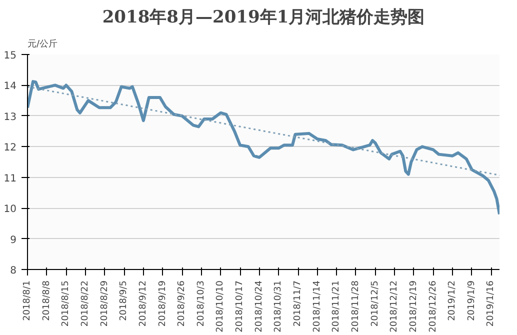  I want to click on y-tick-label: 13, so click(10, 117).